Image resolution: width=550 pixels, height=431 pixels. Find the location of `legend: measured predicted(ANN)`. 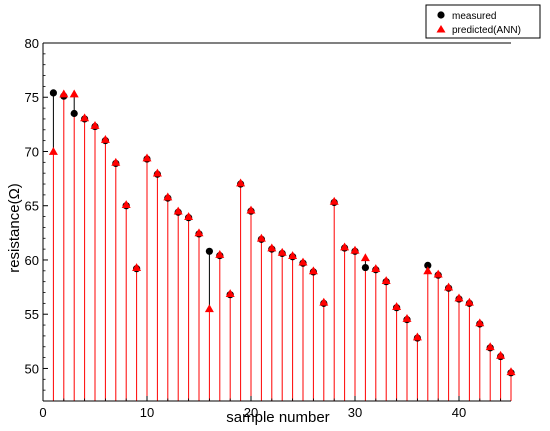

legend: measured predicted(ANN) is located at coordinates (483, 21).